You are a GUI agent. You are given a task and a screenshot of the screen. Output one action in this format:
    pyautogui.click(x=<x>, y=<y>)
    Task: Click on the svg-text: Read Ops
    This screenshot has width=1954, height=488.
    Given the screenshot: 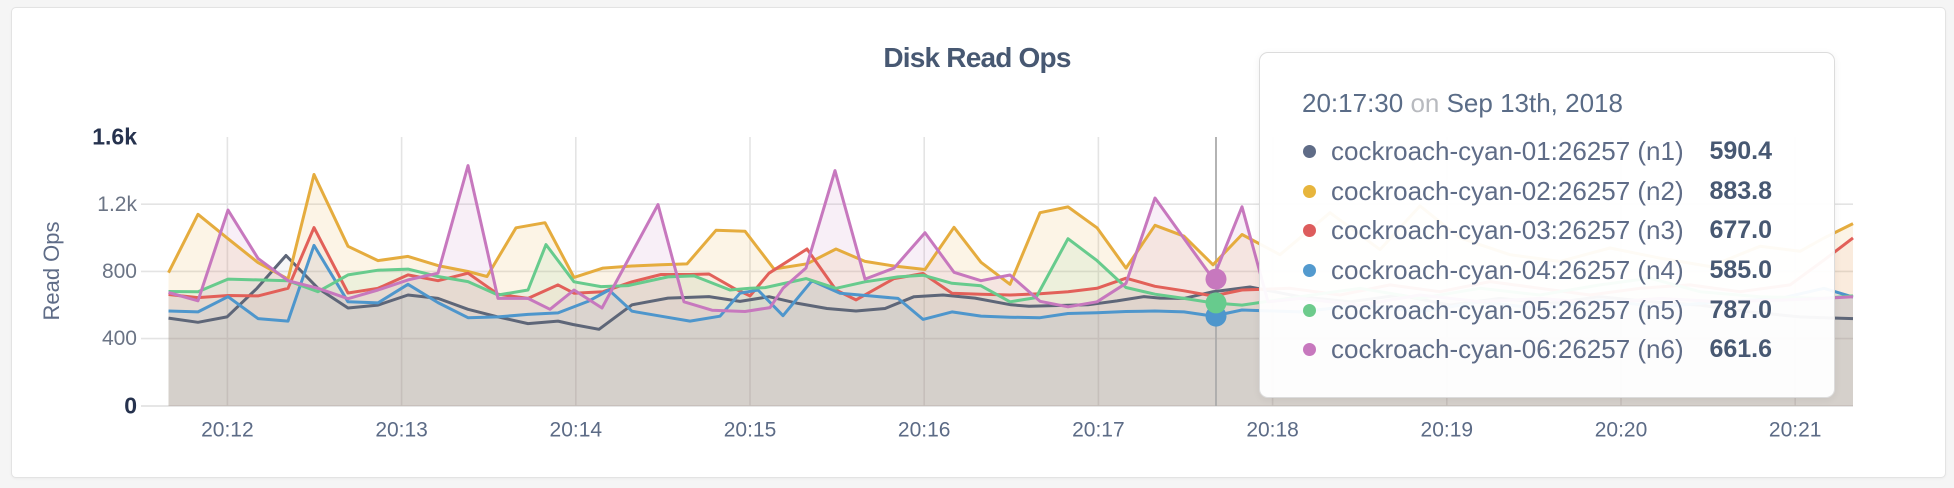 What is the action you would take?
    pyautogui.click(x=51, y=270)
    